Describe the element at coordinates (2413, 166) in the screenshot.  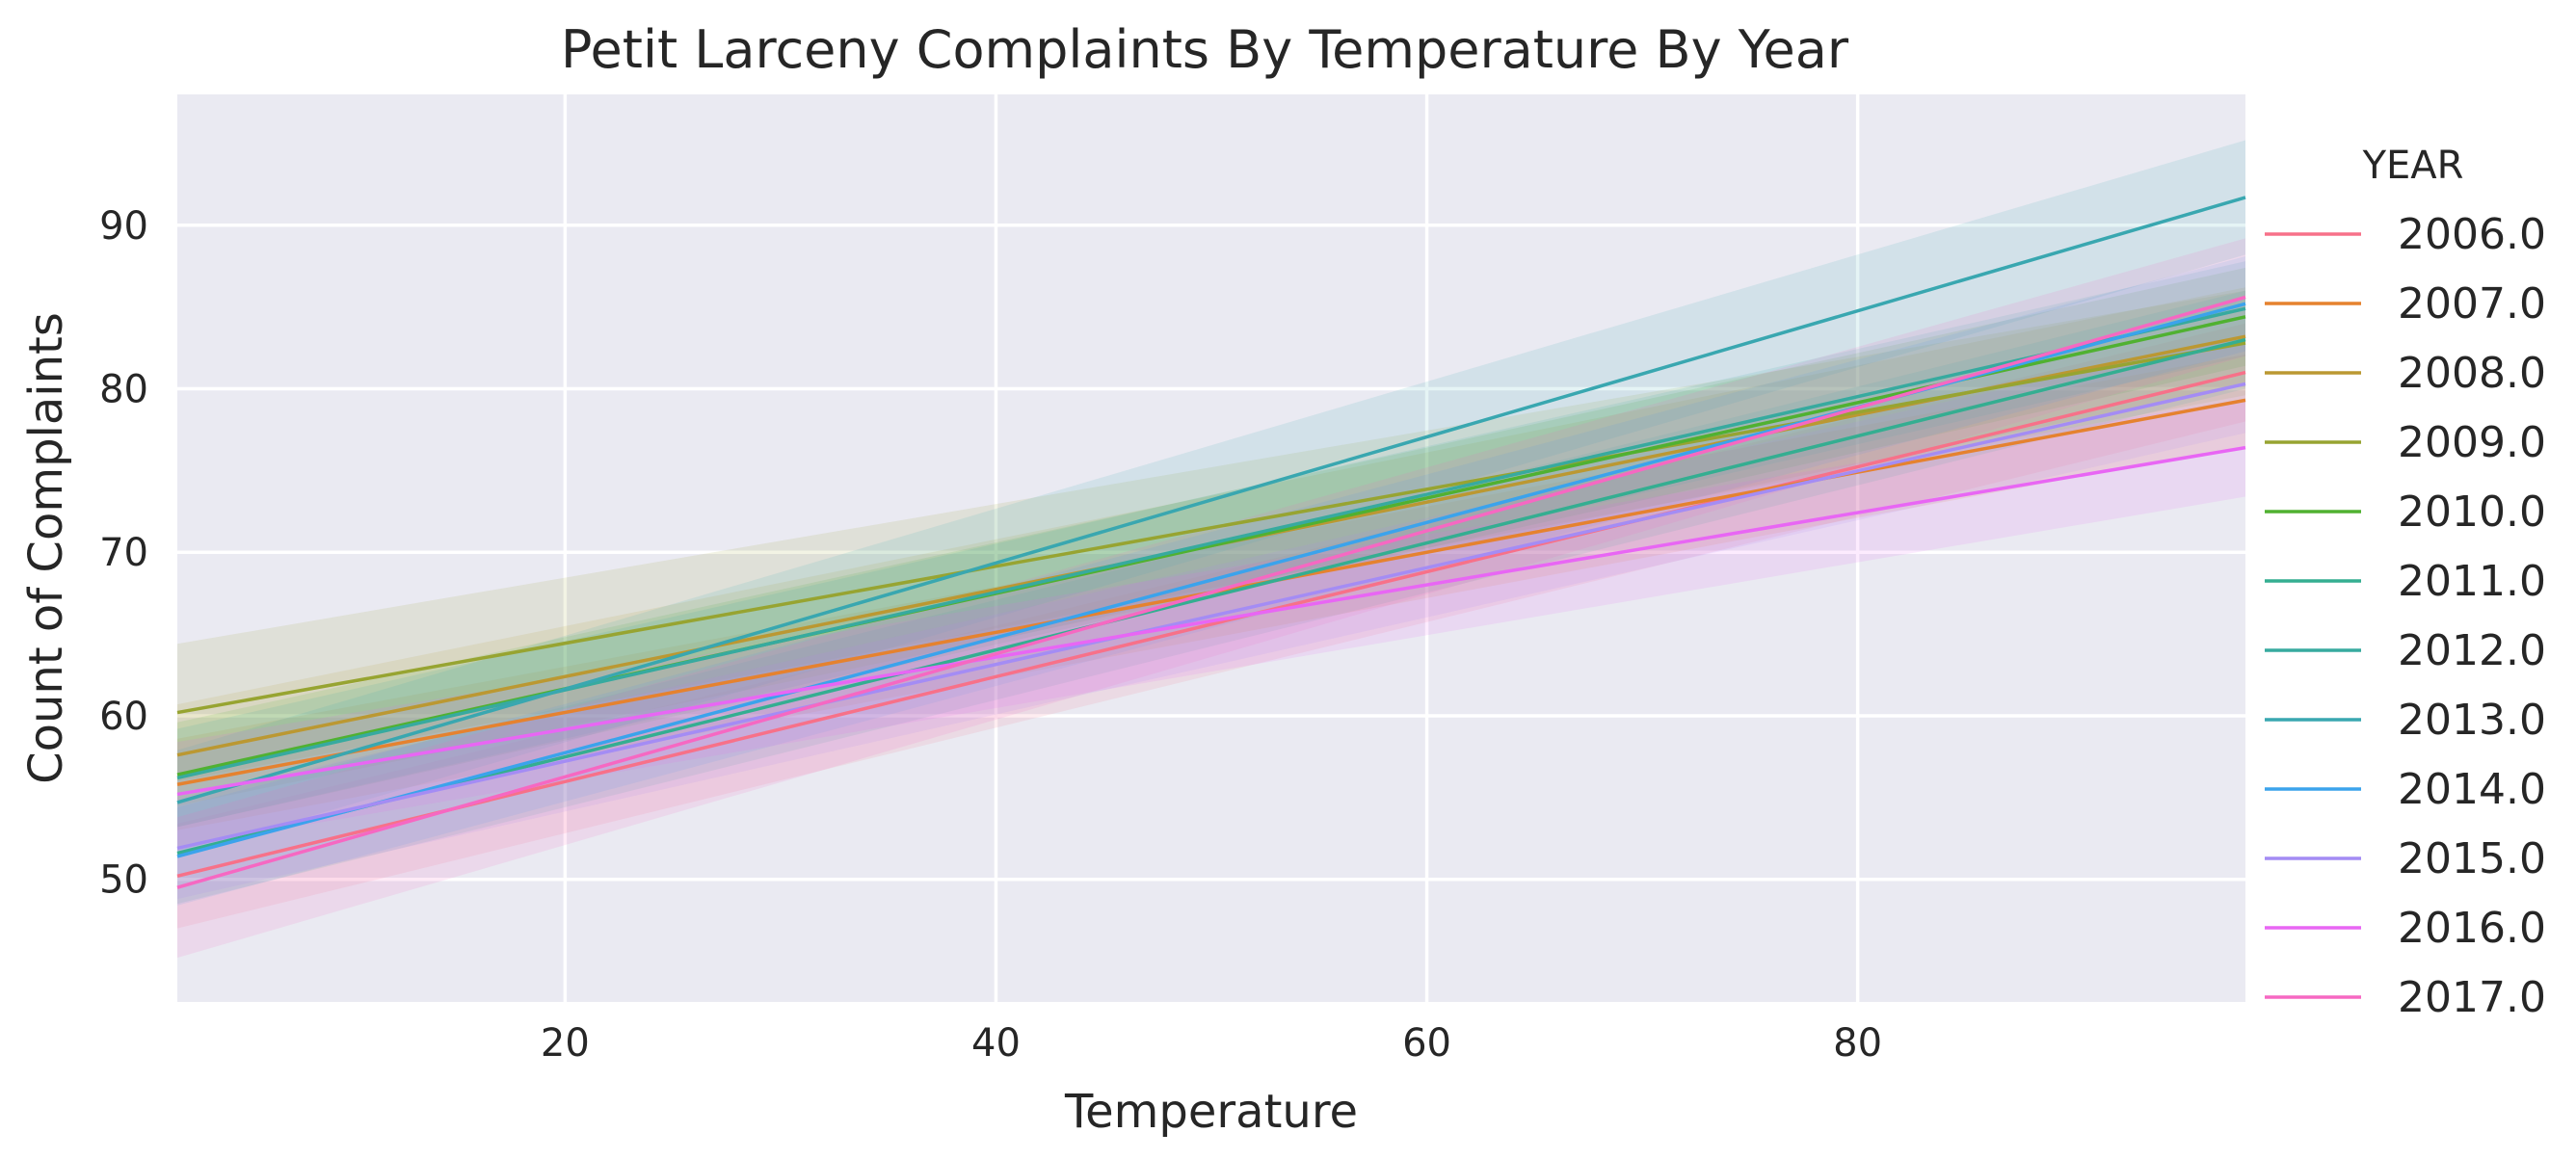
I see `legend-title: YEAR` at that location.